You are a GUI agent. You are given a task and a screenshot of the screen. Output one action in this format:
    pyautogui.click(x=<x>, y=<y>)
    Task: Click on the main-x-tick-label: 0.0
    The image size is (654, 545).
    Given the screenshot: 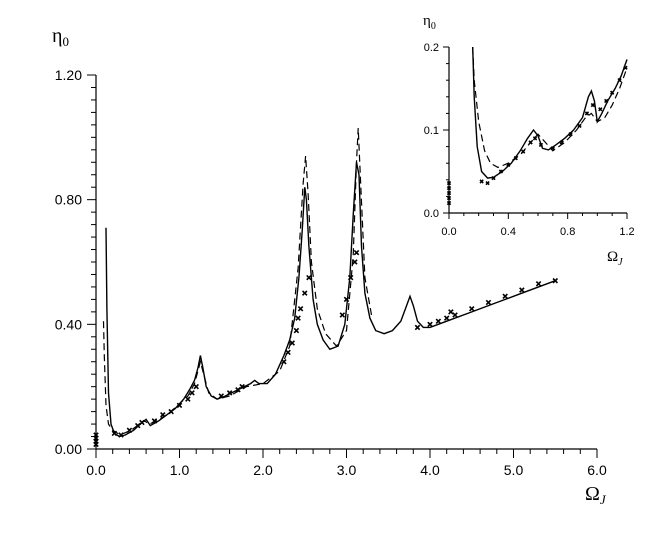 What is the action you would take?
    pyautogui.click(x=96, y=470)
    